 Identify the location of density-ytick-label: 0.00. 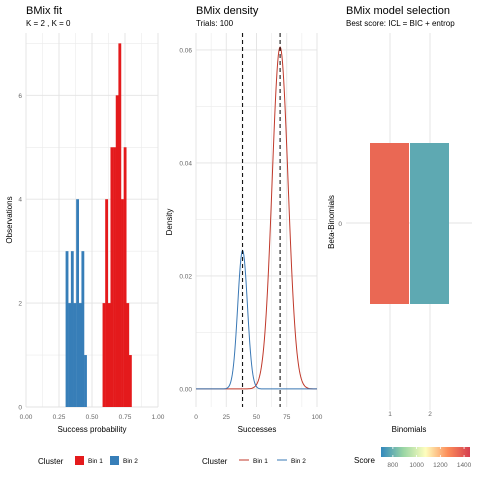
(185, 389).